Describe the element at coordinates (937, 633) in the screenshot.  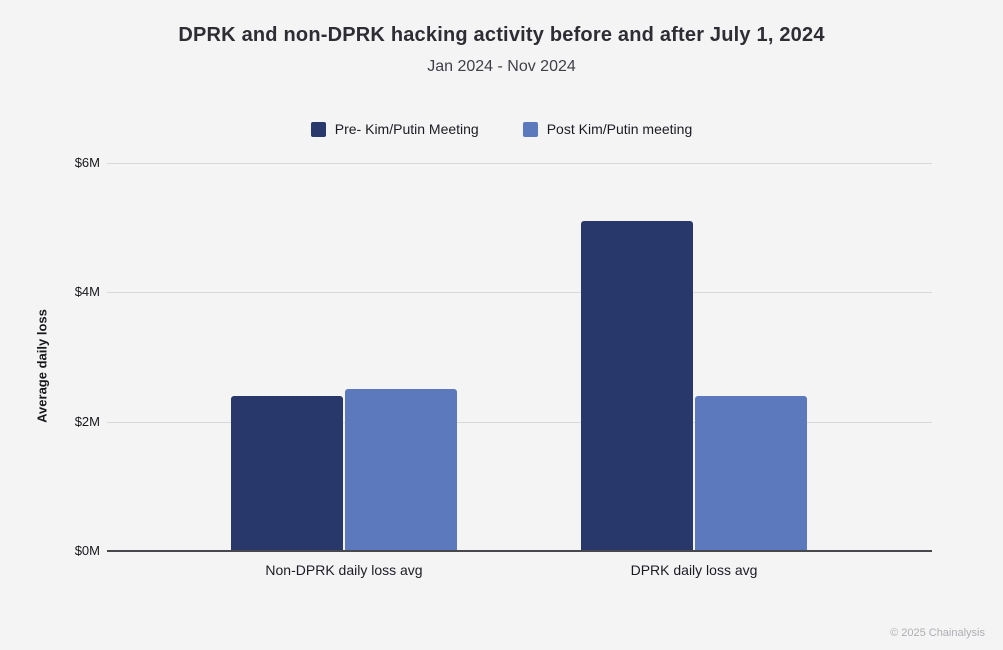
I see `footer-credit: © 2025 Chainalysis` at that location.